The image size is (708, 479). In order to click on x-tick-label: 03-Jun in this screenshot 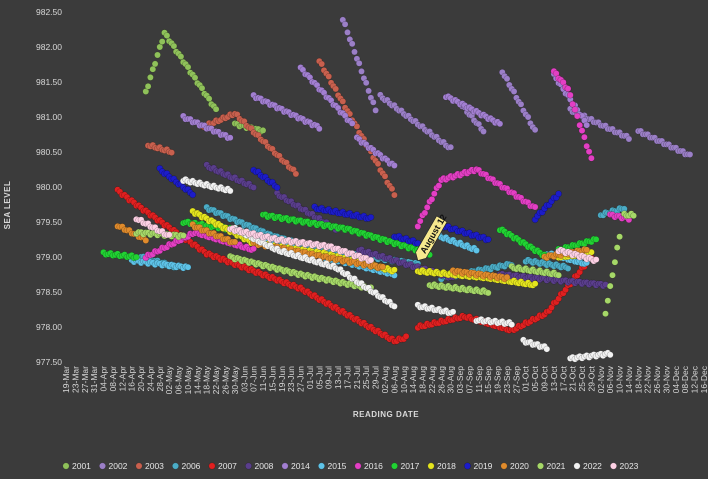, I will do `click(244, 379)`.